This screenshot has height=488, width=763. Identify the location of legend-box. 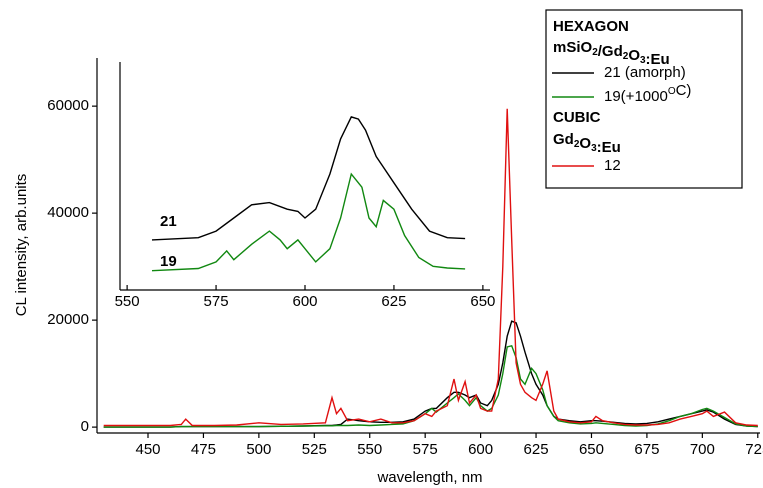
(644, 99).